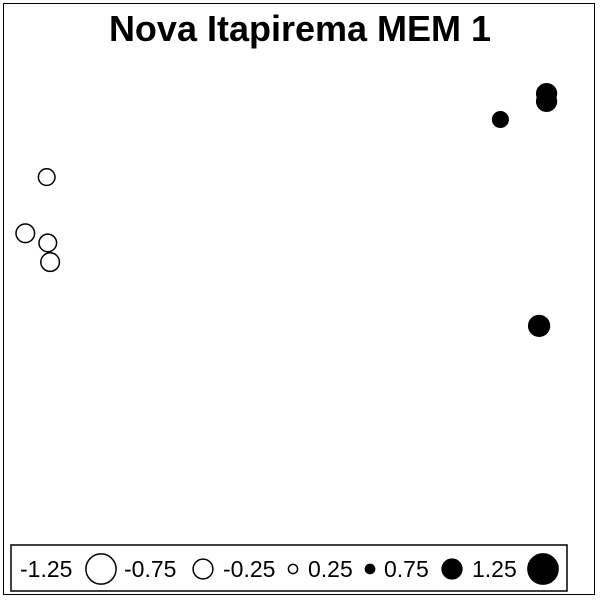  Describe the element at coordinates (330, 569) in the screenshot. I see `legend-label-4: 0.25` at that location.